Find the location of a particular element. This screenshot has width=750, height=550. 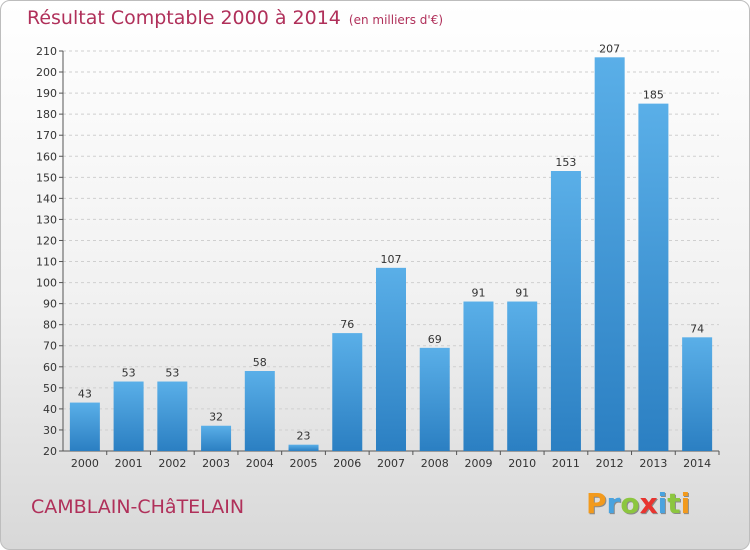

x-tick-label: 2009 is located at coordinates (478, 463).